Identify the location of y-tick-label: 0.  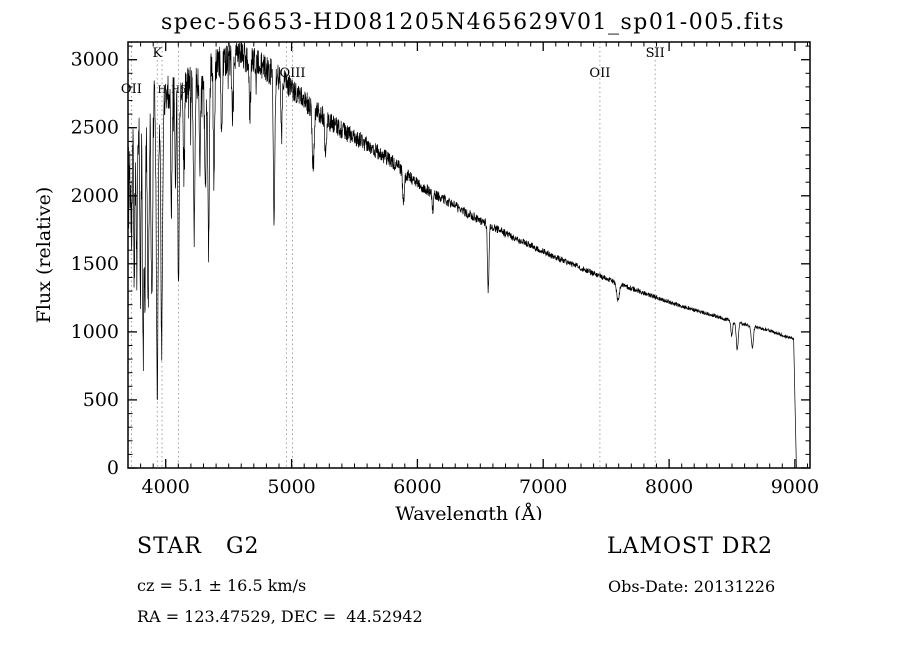
(113, 468).